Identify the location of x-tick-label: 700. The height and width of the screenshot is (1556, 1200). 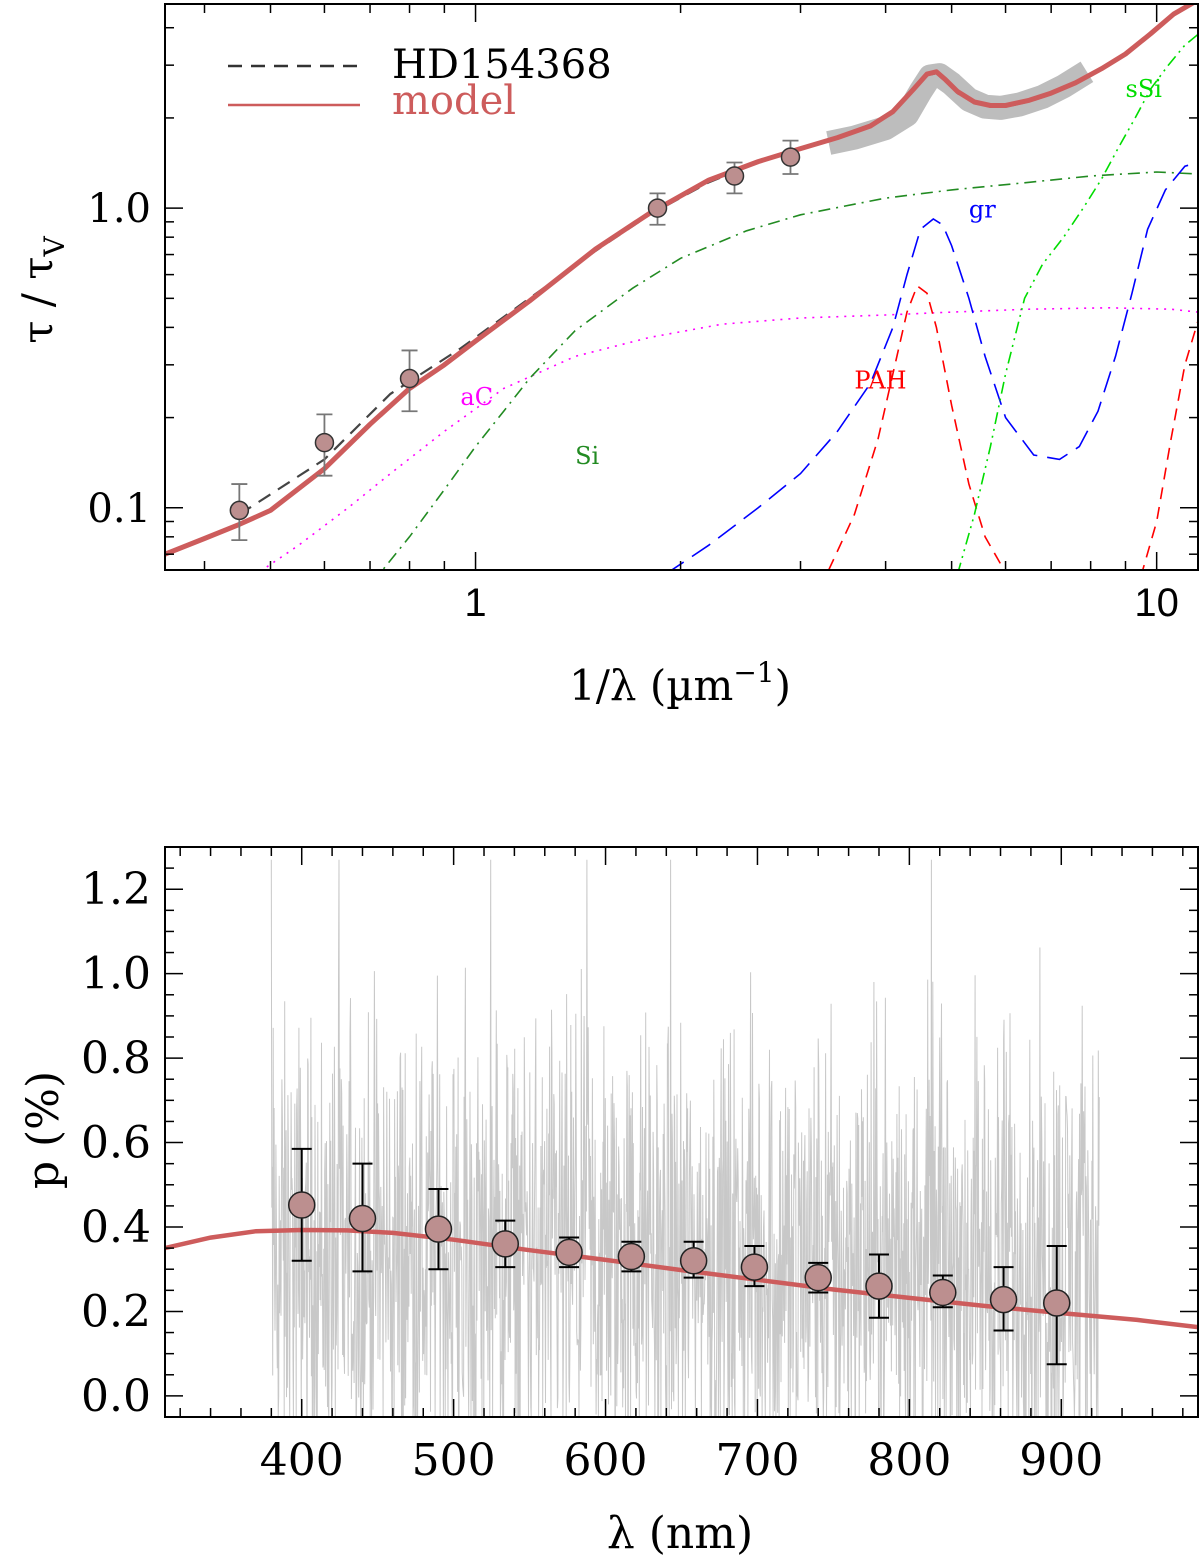
(757, 1460).